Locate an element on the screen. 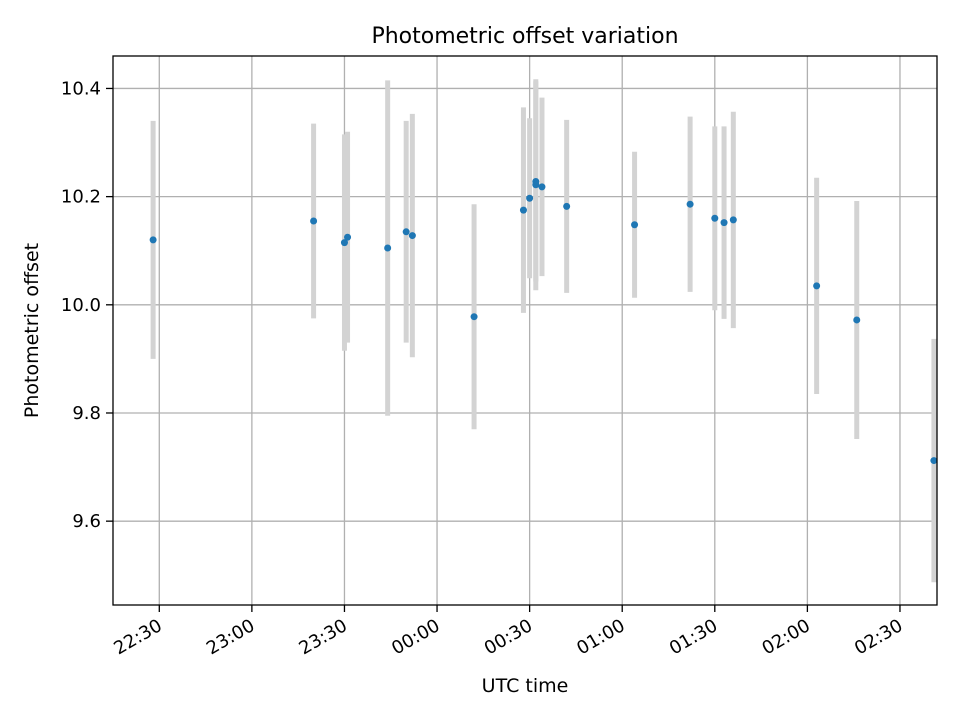  y-axis-ticks: 9.6 9.8 10.0 10.2 10.4 is located at coordinates (87, 305).